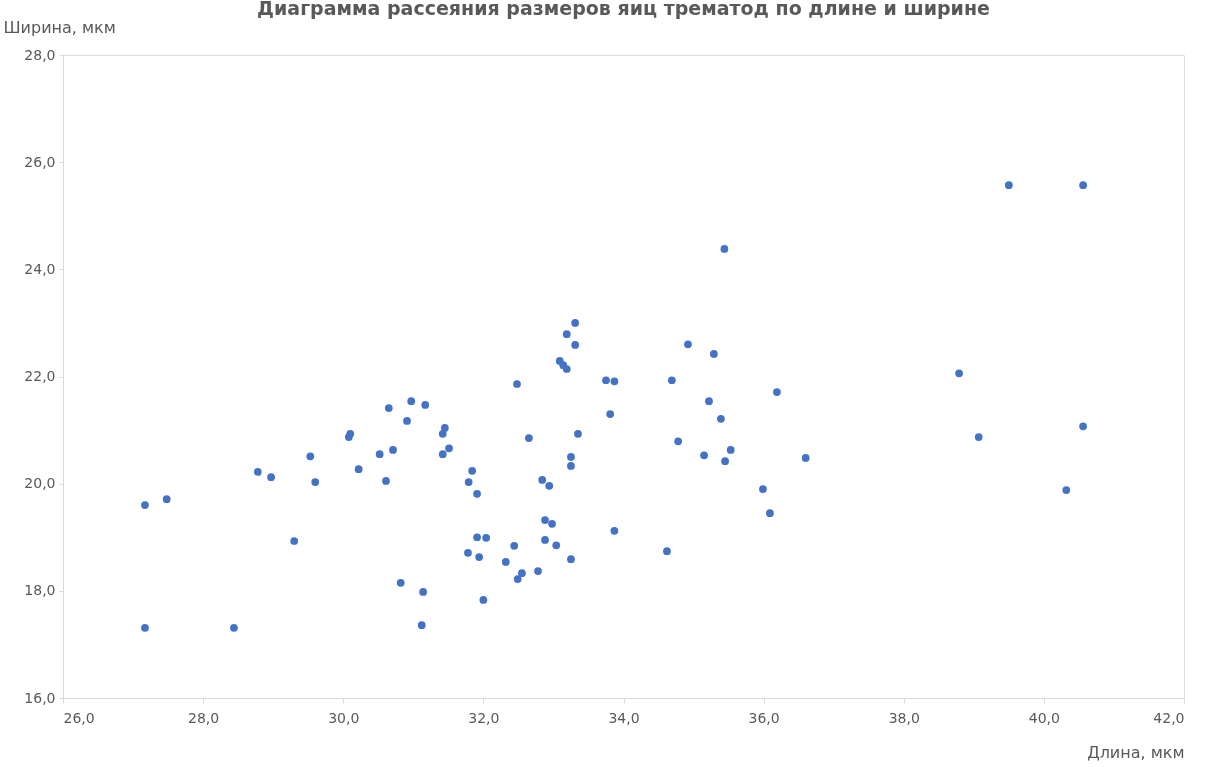  What do you see at coordinates (204, 717) in the screenshot?
I see `x-tick-label: 28,0` at bounding box center [204, 717].